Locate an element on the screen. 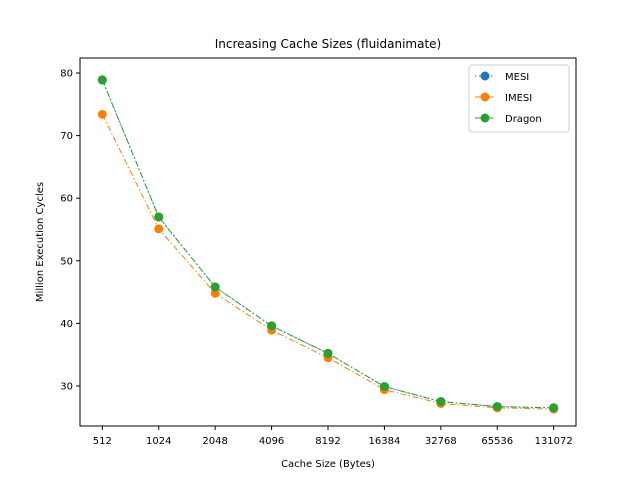  chart-title: Increasing Cache Sizes (fluidanimate) is located at coordinates (328, 44).